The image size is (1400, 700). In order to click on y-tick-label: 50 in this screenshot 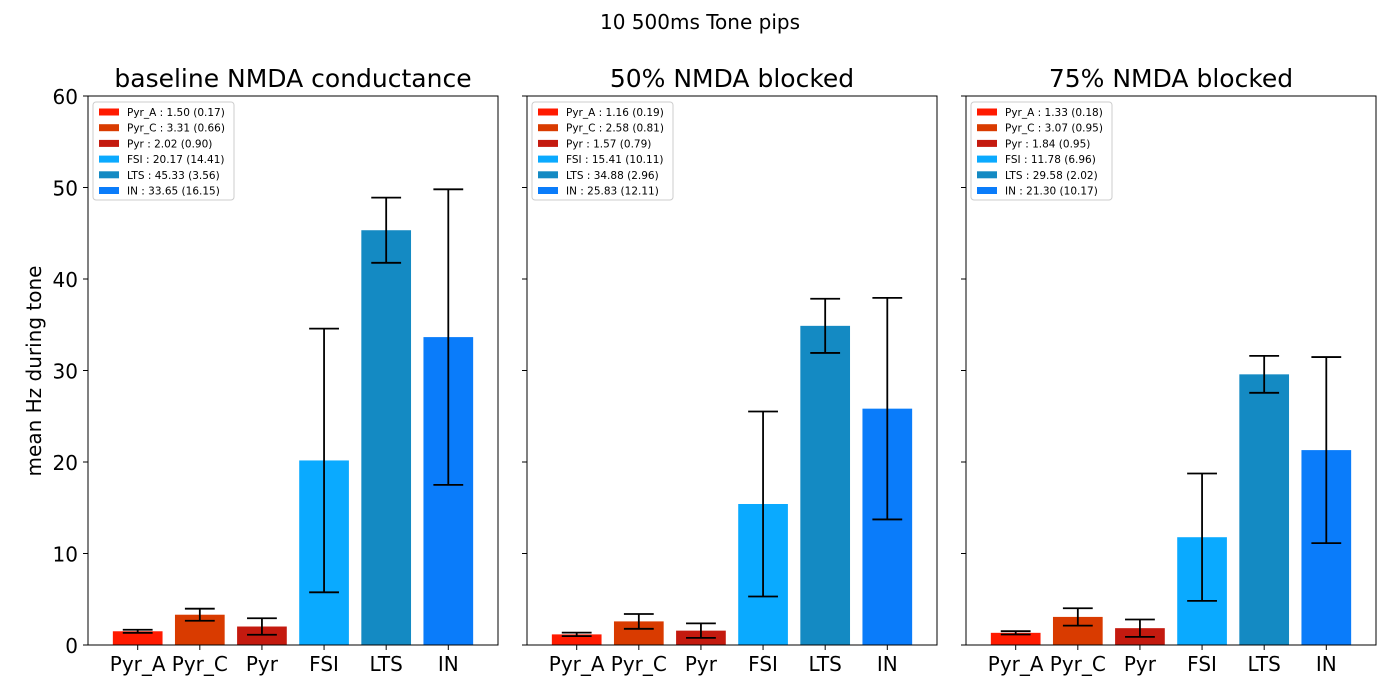, I will do `click(65, 189)`.